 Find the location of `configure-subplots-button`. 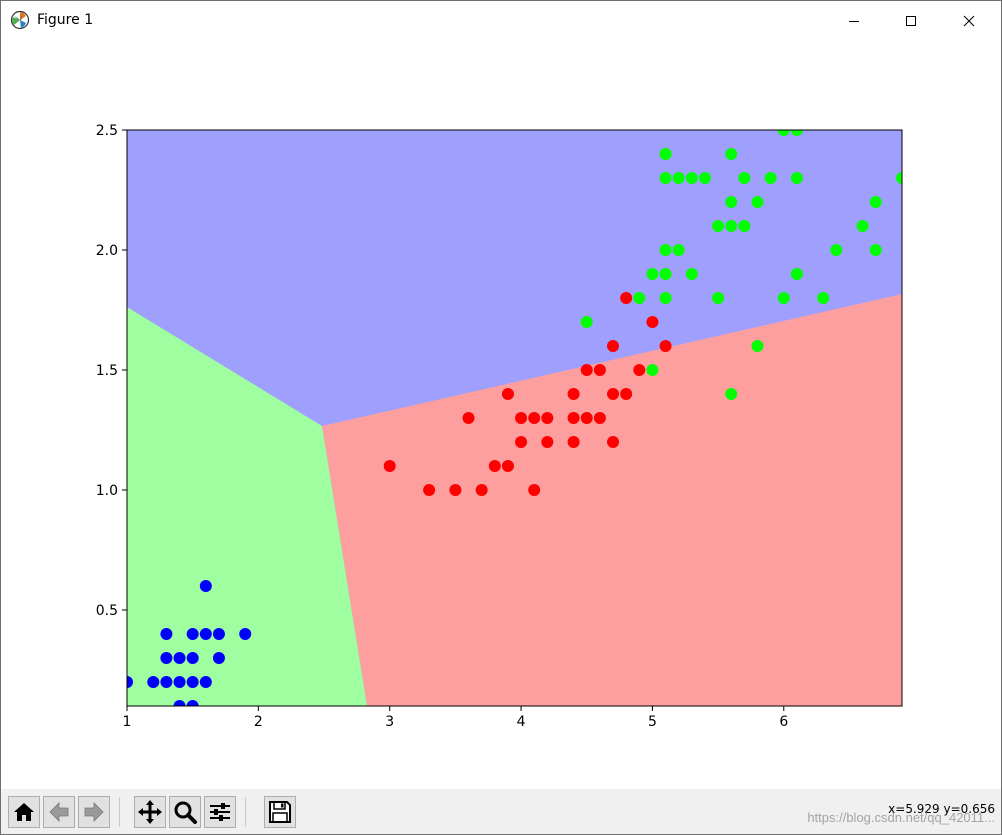

configure-subplots-button is located at coordinates (220, 812).